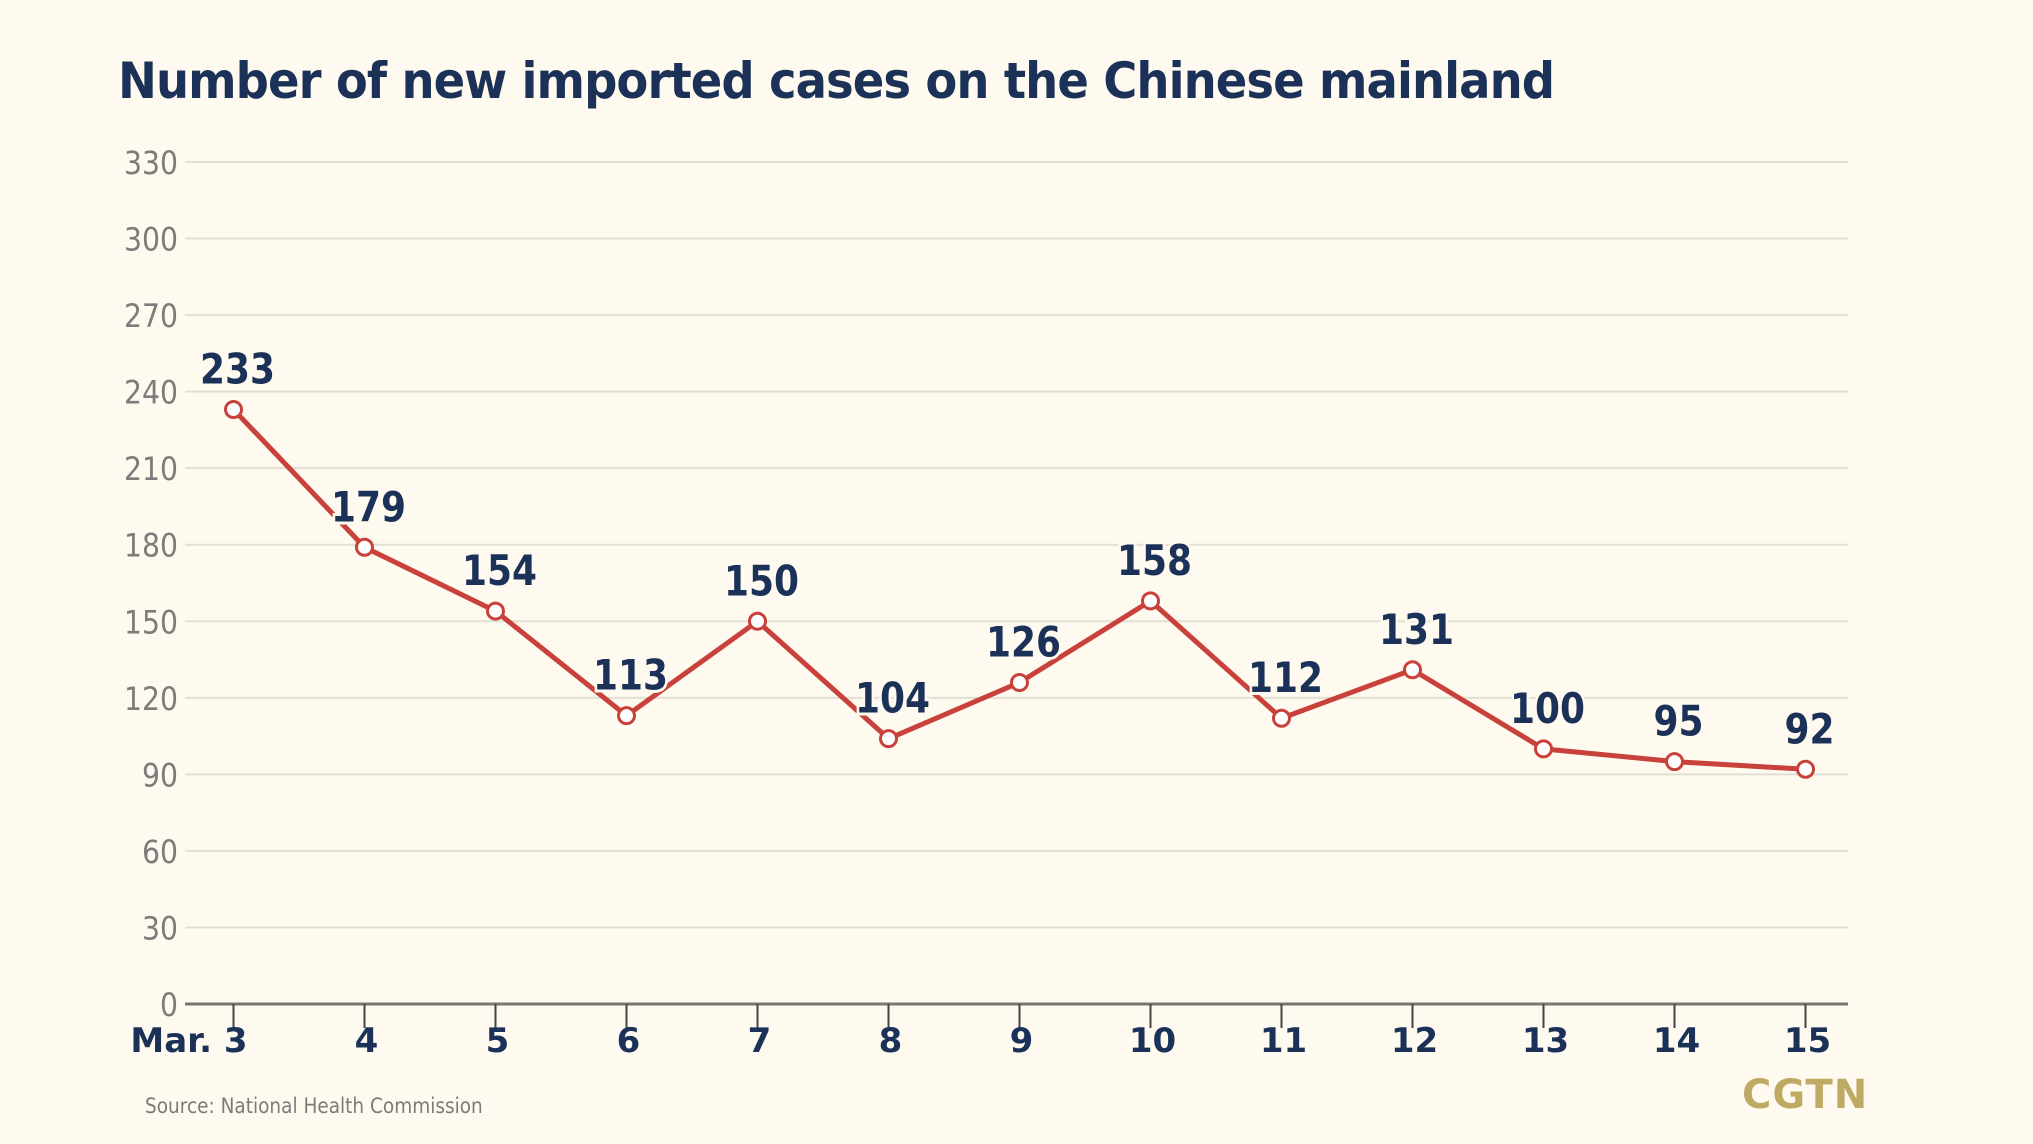 Image resolution: width=2033 pixels, height=1144 pixels. Describe the element at coordinates (760, 1041) in the screenshot. I see `x-tick-label: 7` at that location.